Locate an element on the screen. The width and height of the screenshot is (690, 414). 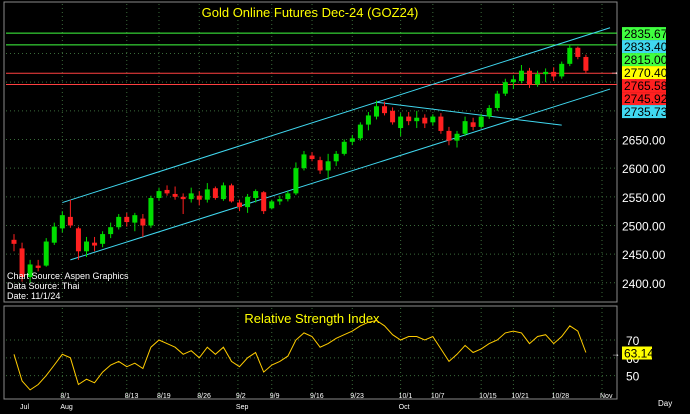
x-tick-label: 8/26 is located at coordinates (204, 396).